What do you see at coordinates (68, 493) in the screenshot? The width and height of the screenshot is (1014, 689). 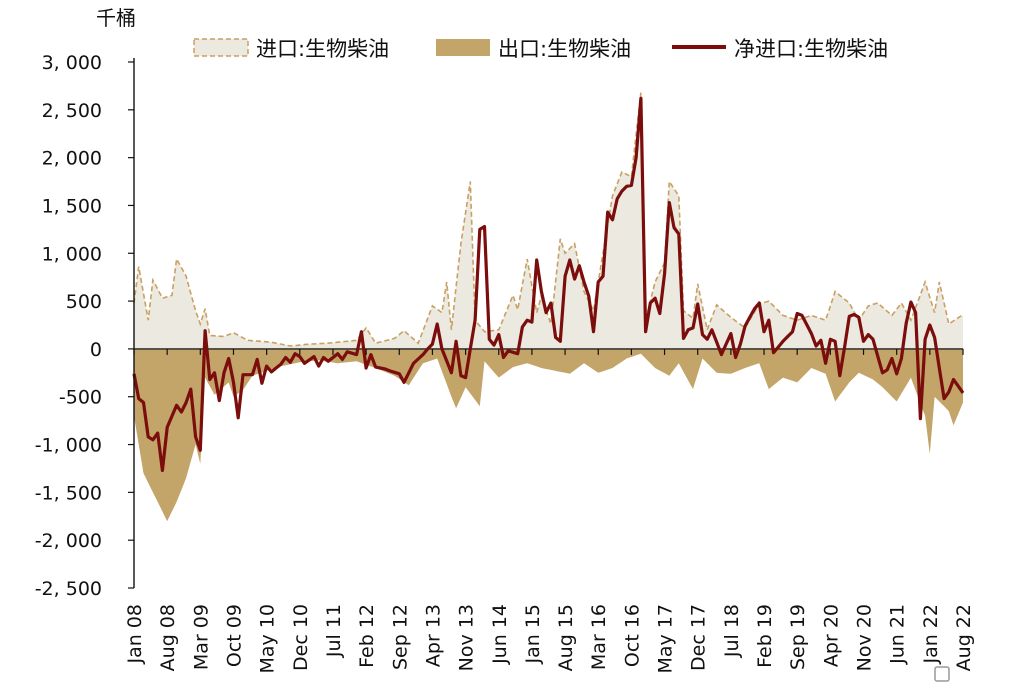 I see `y-tick-label: -1, 500` at bounding box center [68, 493].